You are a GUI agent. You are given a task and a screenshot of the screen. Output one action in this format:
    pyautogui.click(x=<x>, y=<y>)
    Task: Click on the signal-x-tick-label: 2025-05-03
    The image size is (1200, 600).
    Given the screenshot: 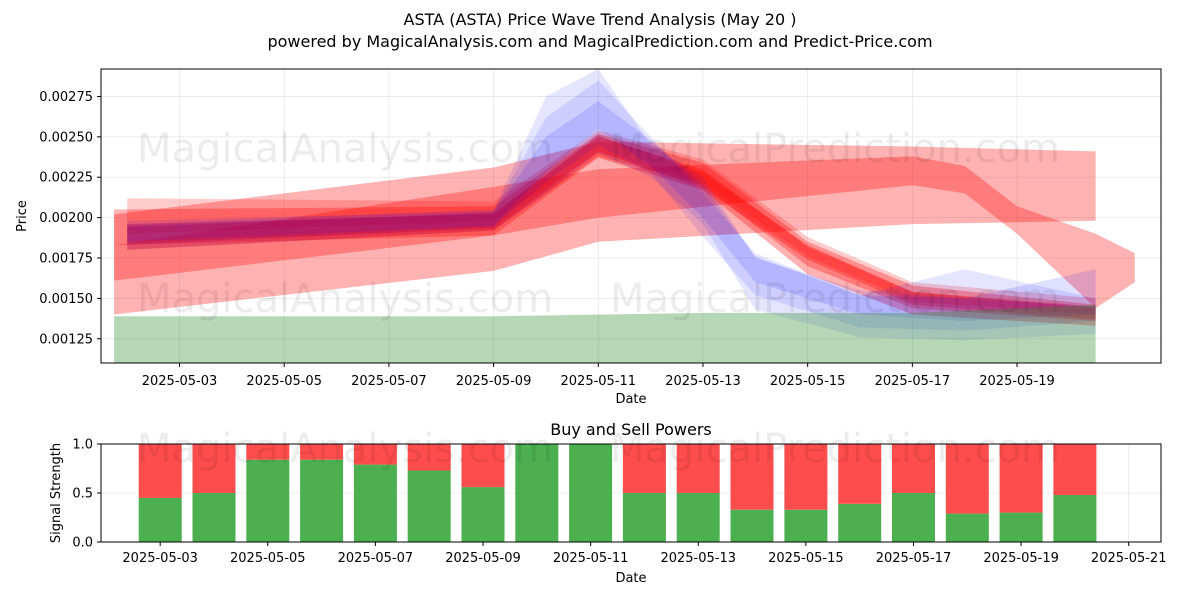 What is the action you would take?
    pyautogui.click(x=160, y=558)
    